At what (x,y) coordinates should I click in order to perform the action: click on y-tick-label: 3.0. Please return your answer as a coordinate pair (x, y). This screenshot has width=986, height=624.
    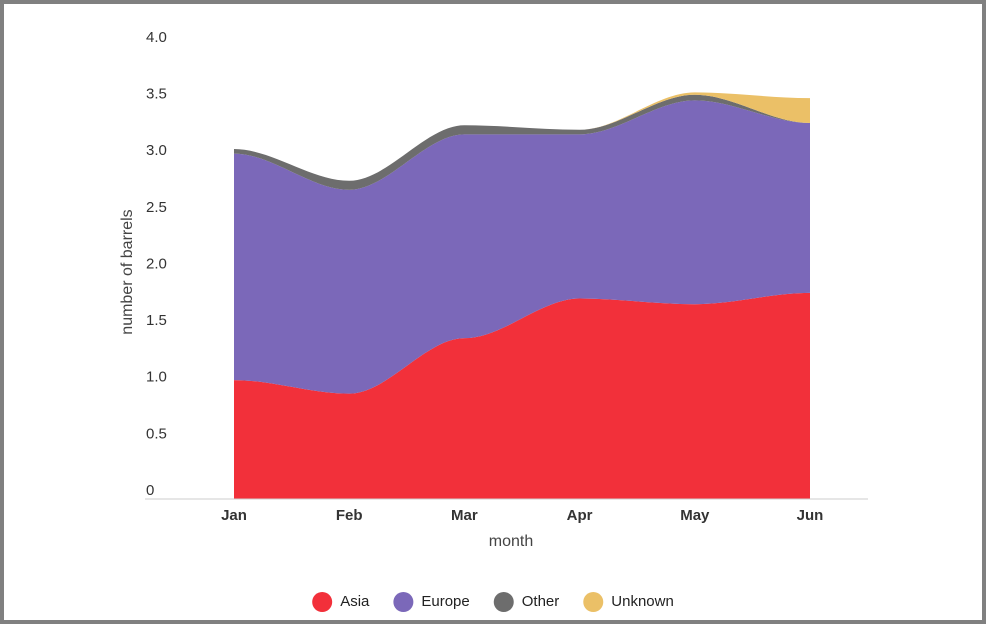
    Looking at the image, I should click on (156, 150).